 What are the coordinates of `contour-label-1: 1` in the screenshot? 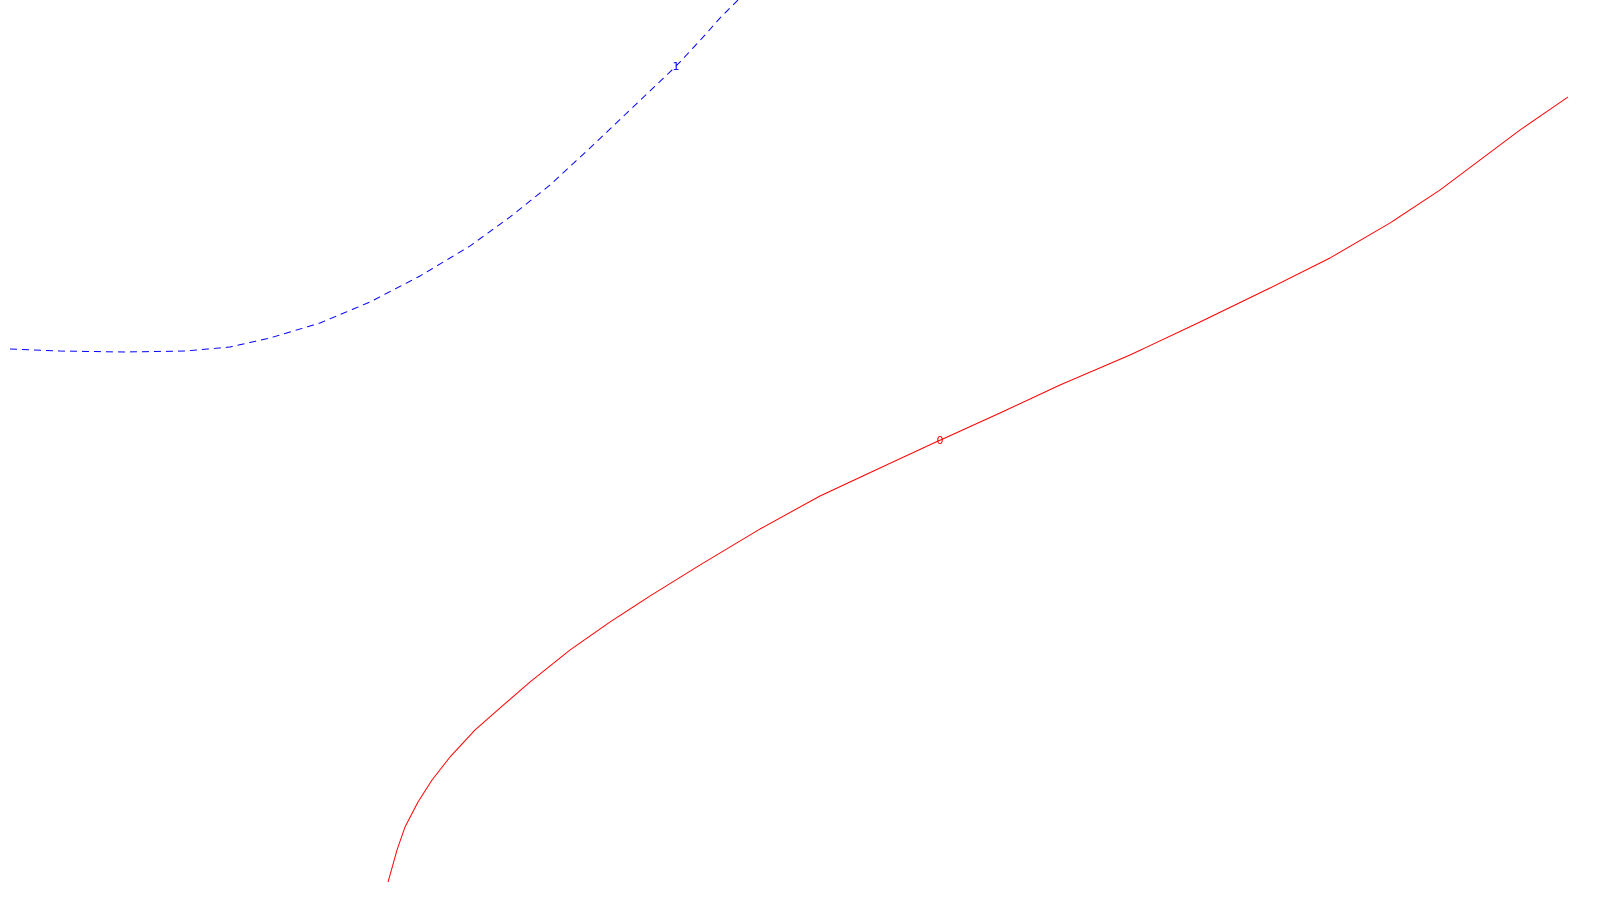 It's located at (676, 66).